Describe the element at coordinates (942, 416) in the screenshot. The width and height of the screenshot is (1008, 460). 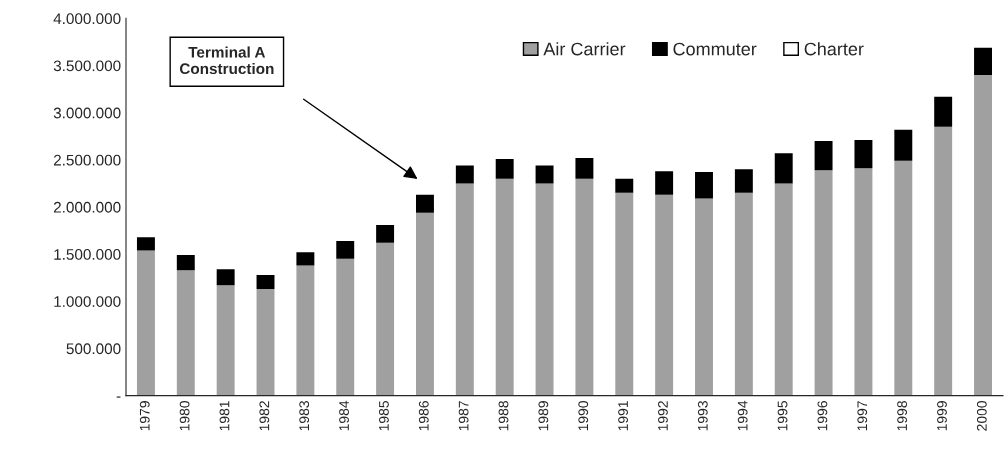
I see `x-tick-label: 1999` at that location.